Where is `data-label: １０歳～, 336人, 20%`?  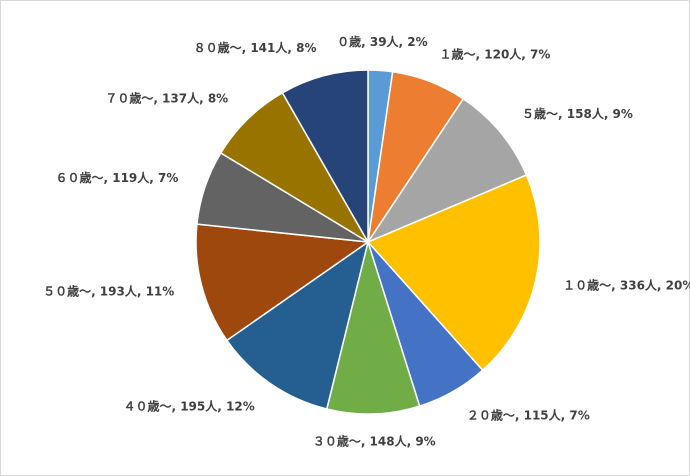
data-label: １０歳～, 336人, 20% is located at coordinates (626, 284).